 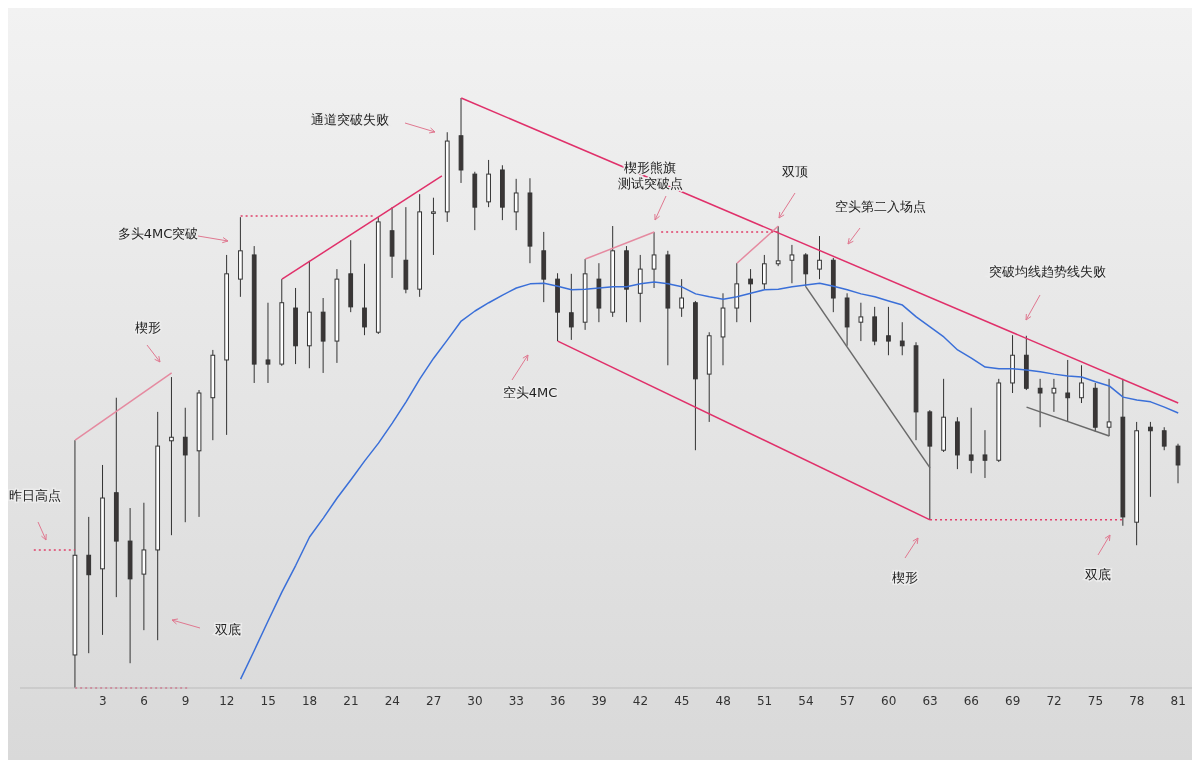 I want to click on annotation: 空头4MC, so click(x=530, y=392).